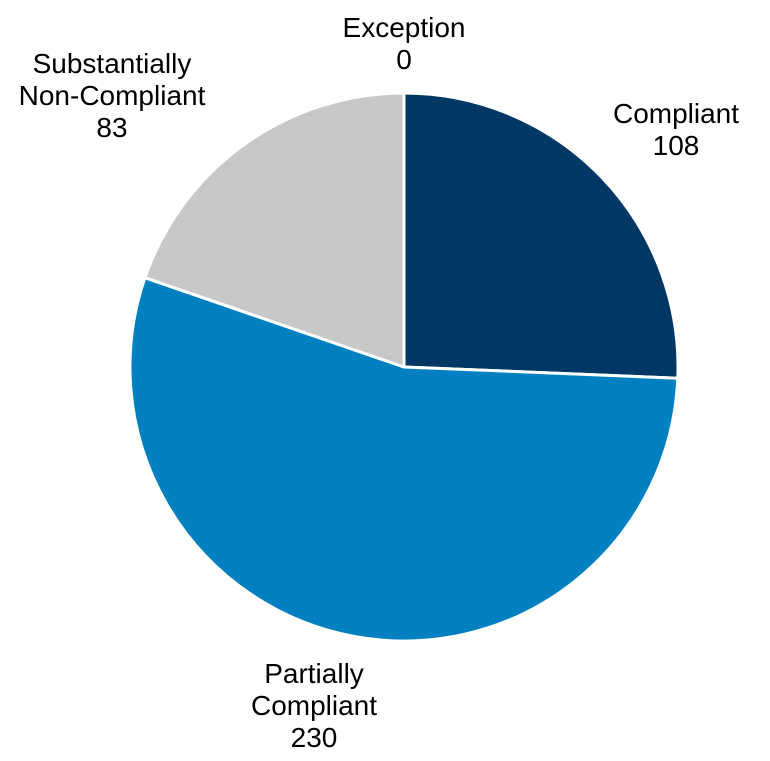 The height and width of the screenshot is (761, 770). Describe the element at coordinates (541, 235) in the screenshot. I see `slice-compliant` at that location.